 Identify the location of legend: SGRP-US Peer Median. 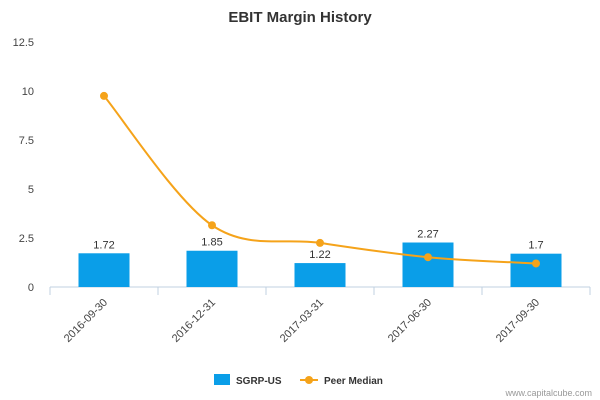
(298, 380).